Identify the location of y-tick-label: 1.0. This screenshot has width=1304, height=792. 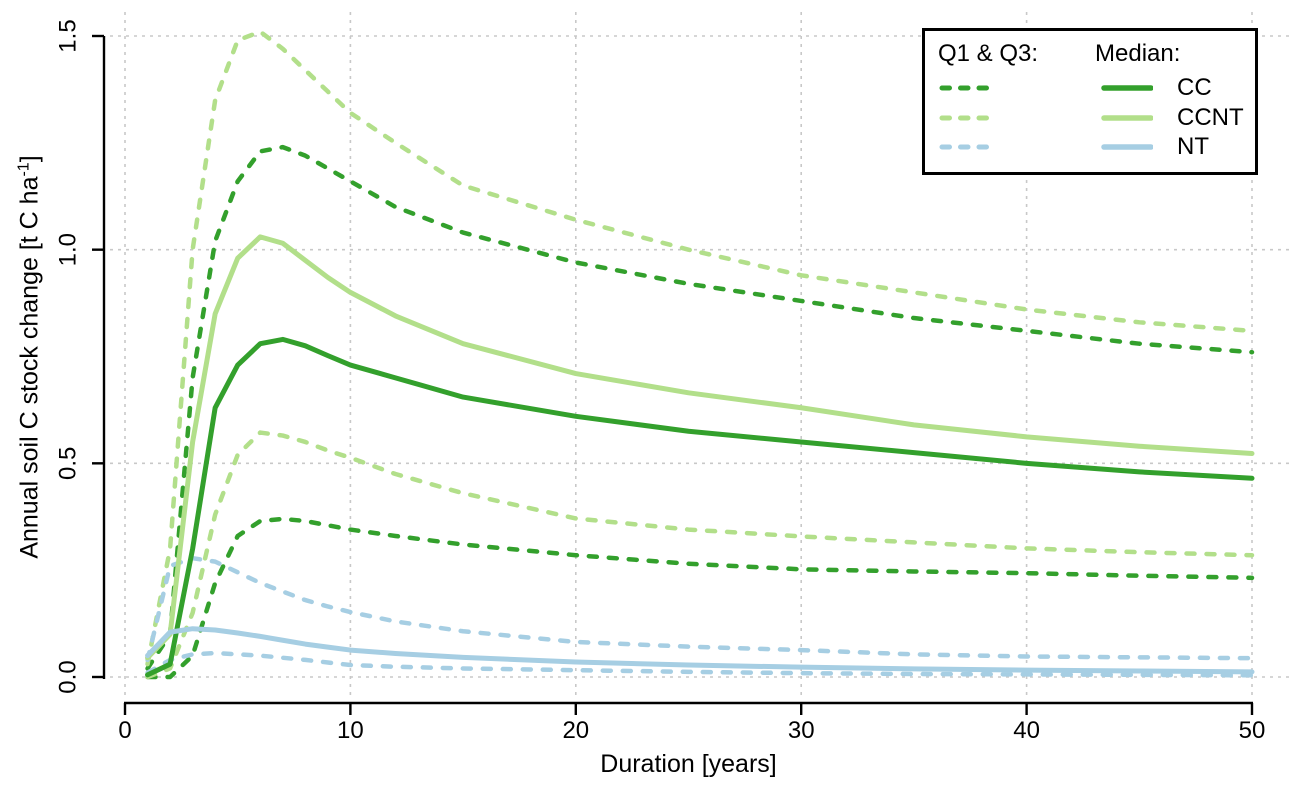
(68, 249).